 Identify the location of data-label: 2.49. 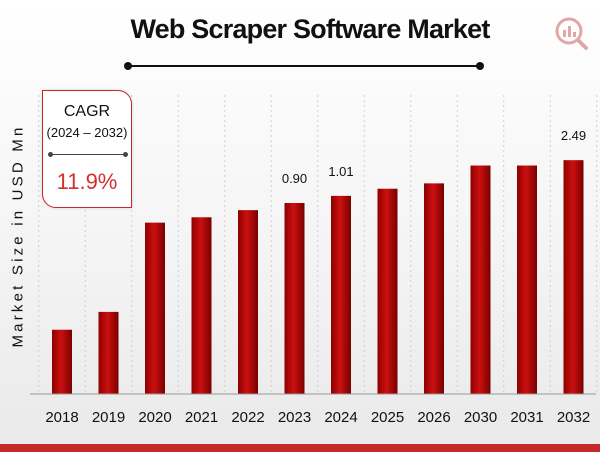
(573, 135).